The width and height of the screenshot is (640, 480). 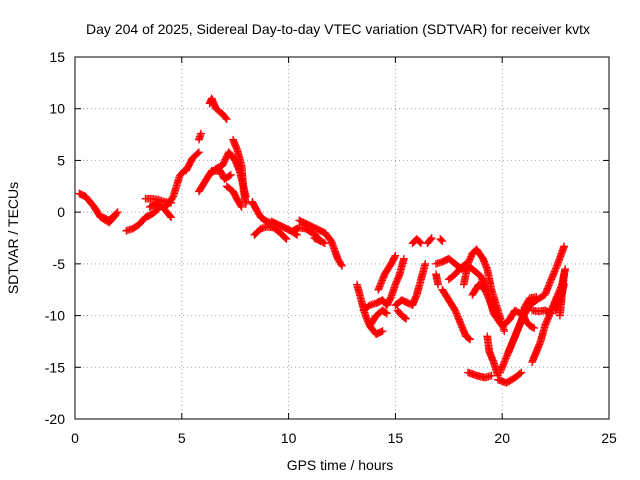 I want to click on x-tick-label: 25, so click(x=609, y=438).